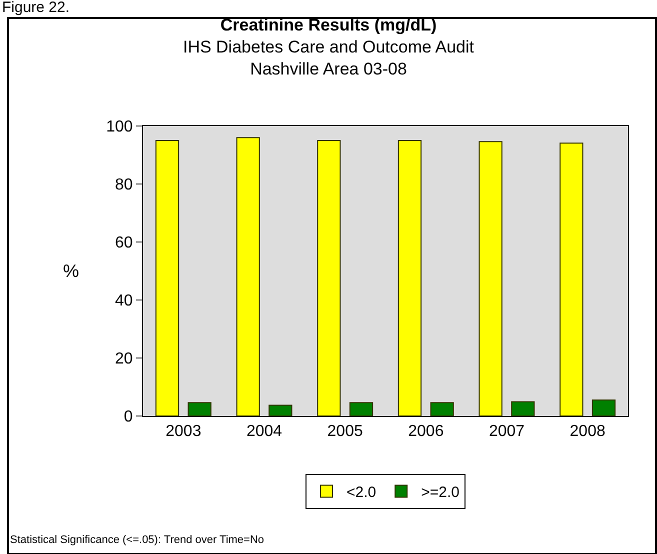 This screenshot has width=657, height=554. Describe the element at coordinates (137, 540) in the screenshot. I see `text: Statistical Significance (<=.05): Trend over Time=No` at that location.